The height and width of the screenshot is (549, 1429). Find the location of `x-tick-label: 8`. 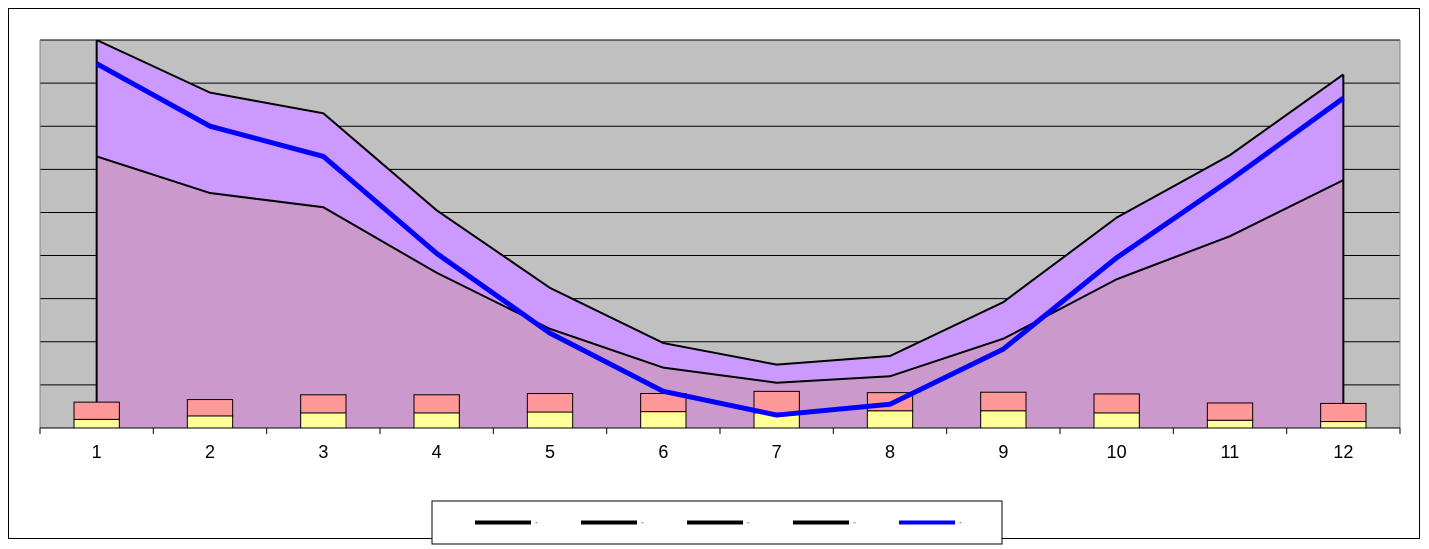

x-tick-label: 8 is located at coordinates (890, 452).